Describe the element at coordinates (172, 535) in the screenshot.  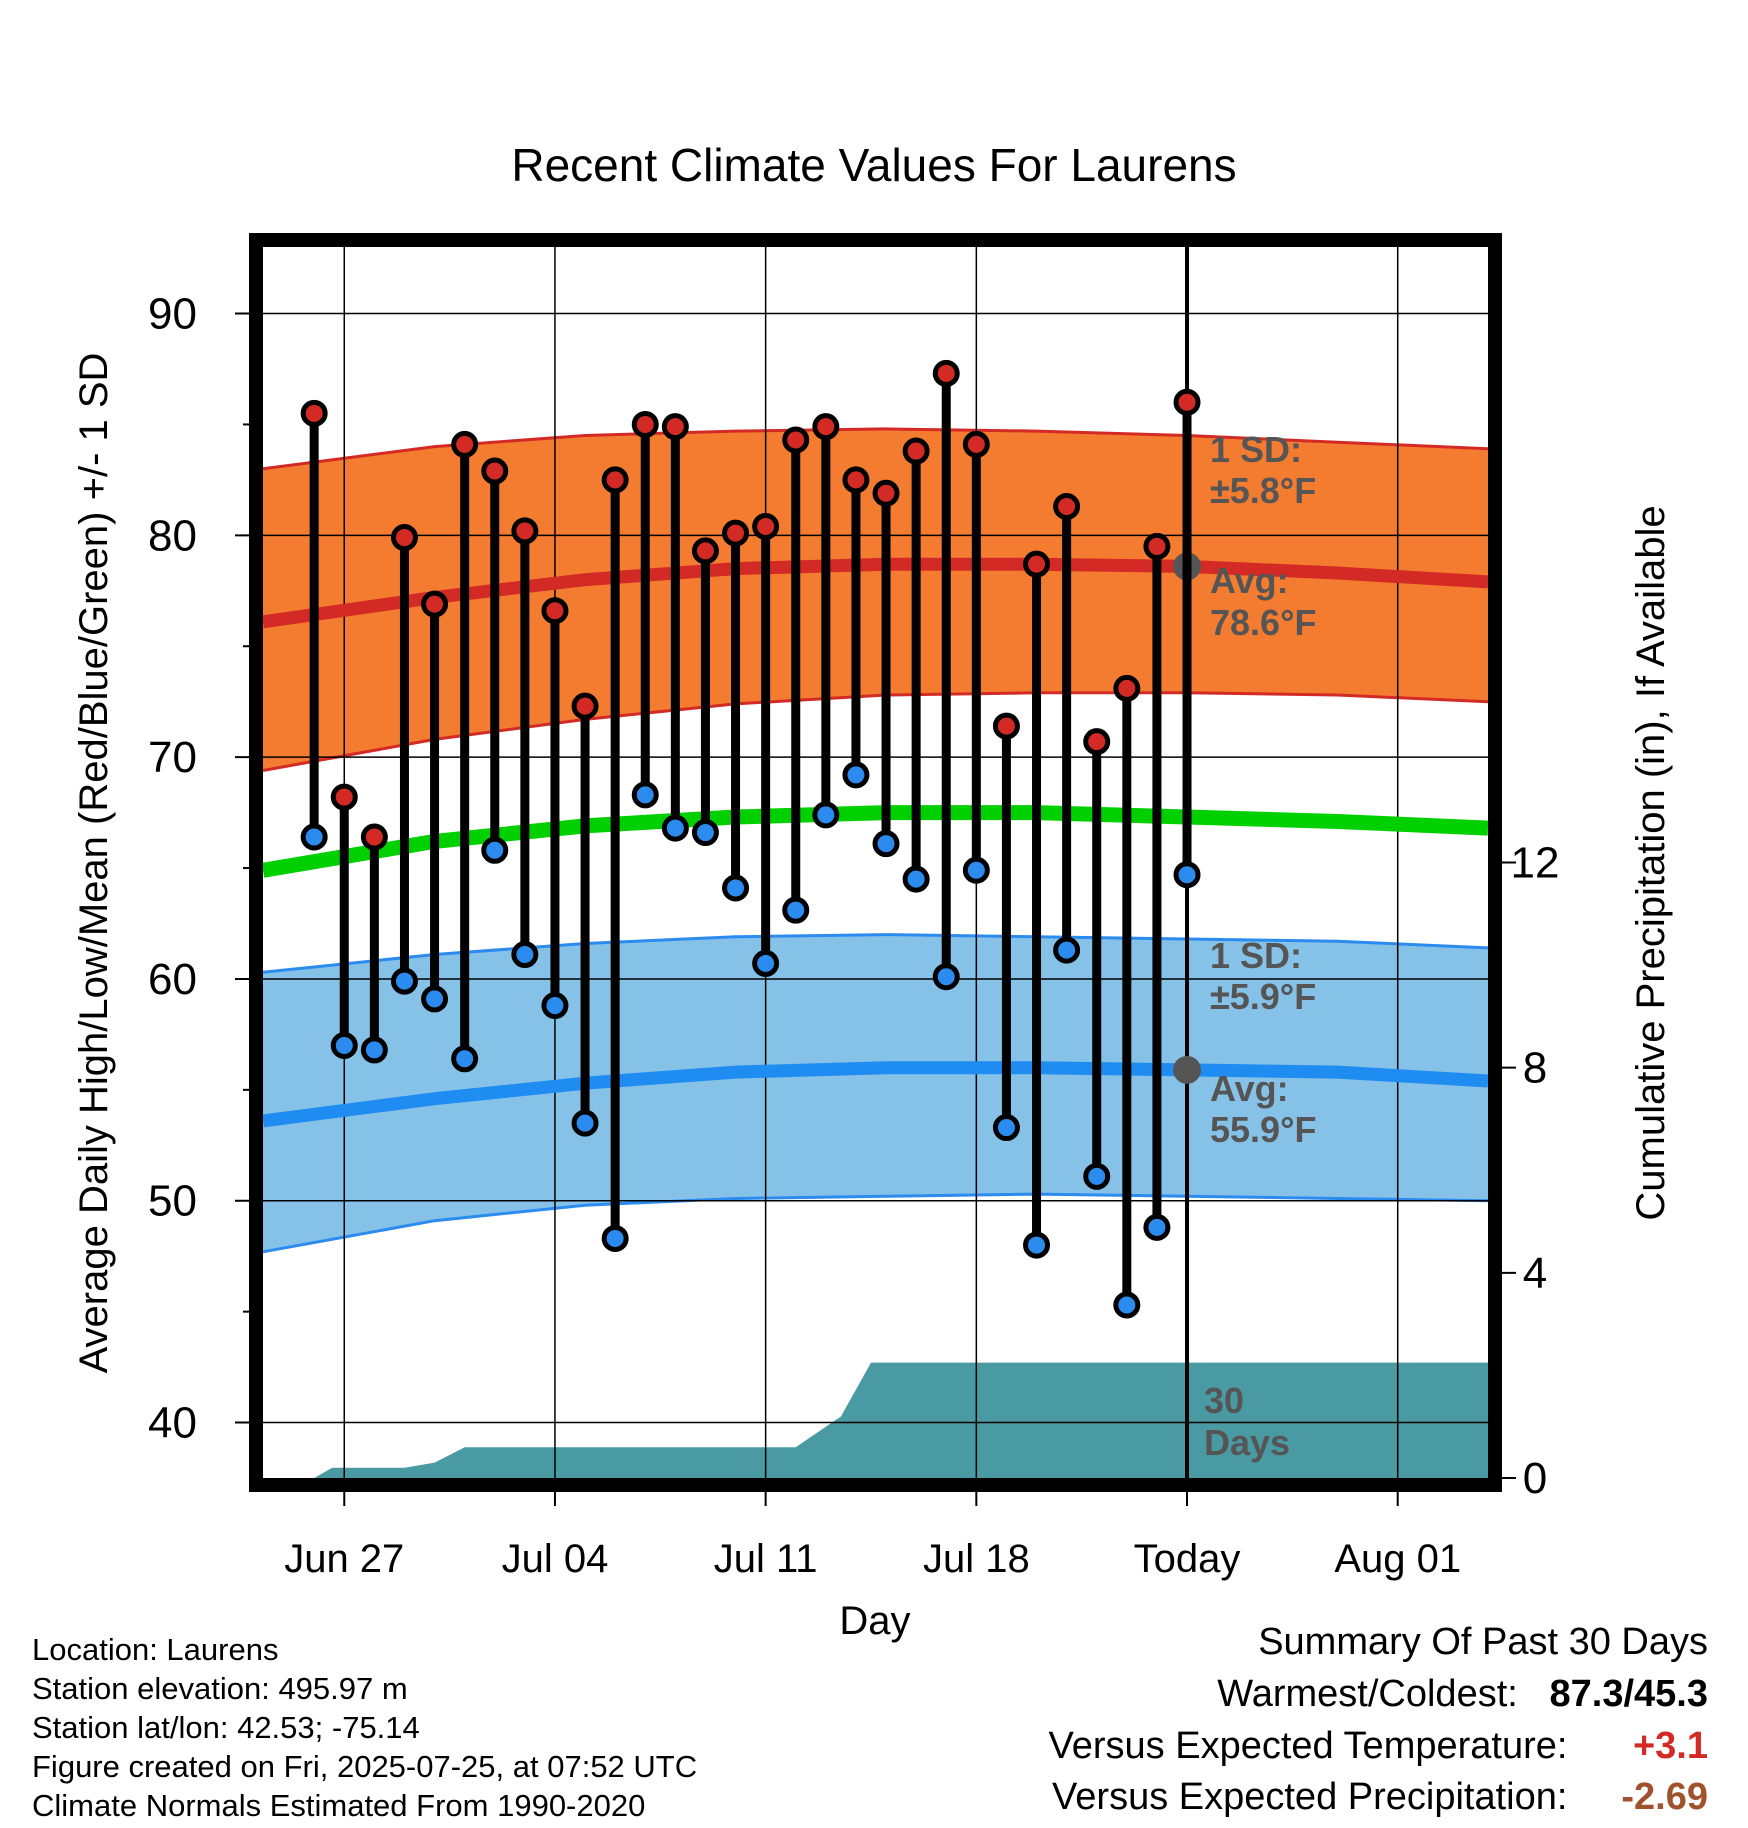
I see `y-tick-label: 80` at that location.